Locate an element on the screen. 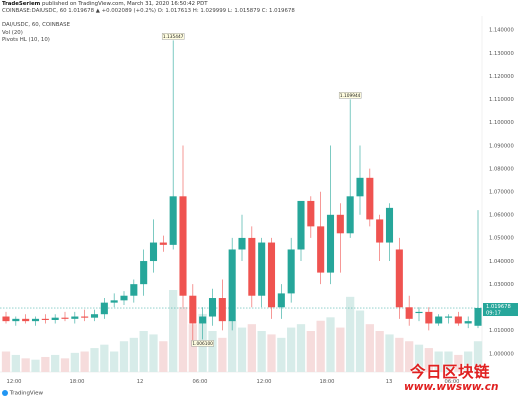  countdown-tag-bg is located at coordinates (500, 313).